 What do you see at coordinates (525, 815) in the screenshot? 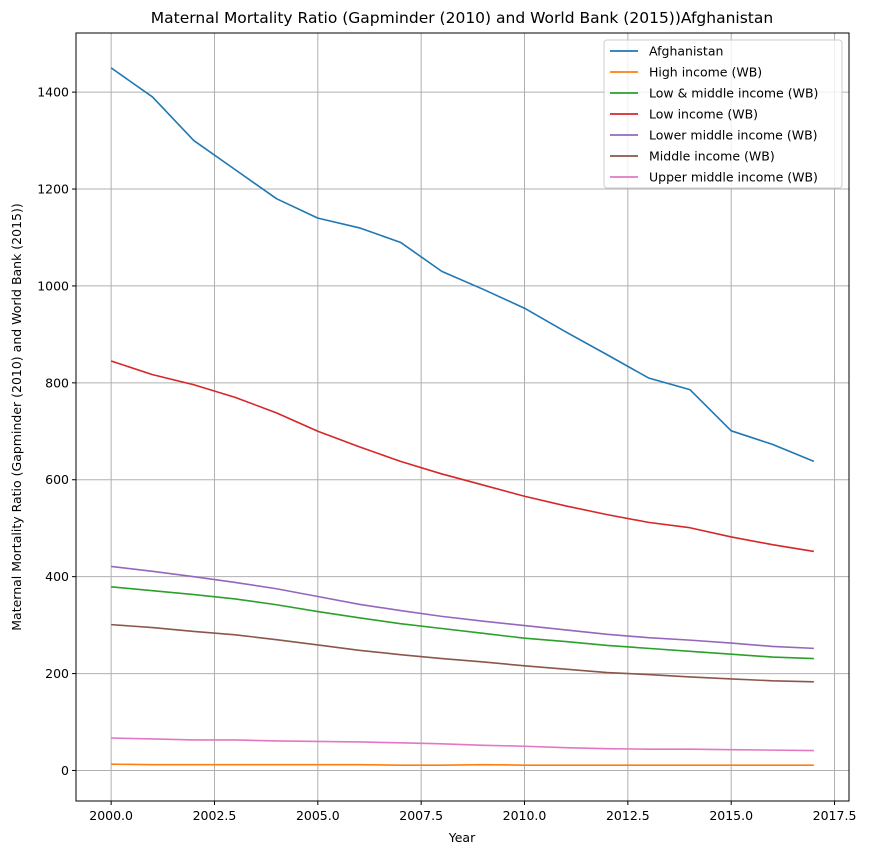
I see `x-tick-label: 2010.0` at bounding box center [525, 815].